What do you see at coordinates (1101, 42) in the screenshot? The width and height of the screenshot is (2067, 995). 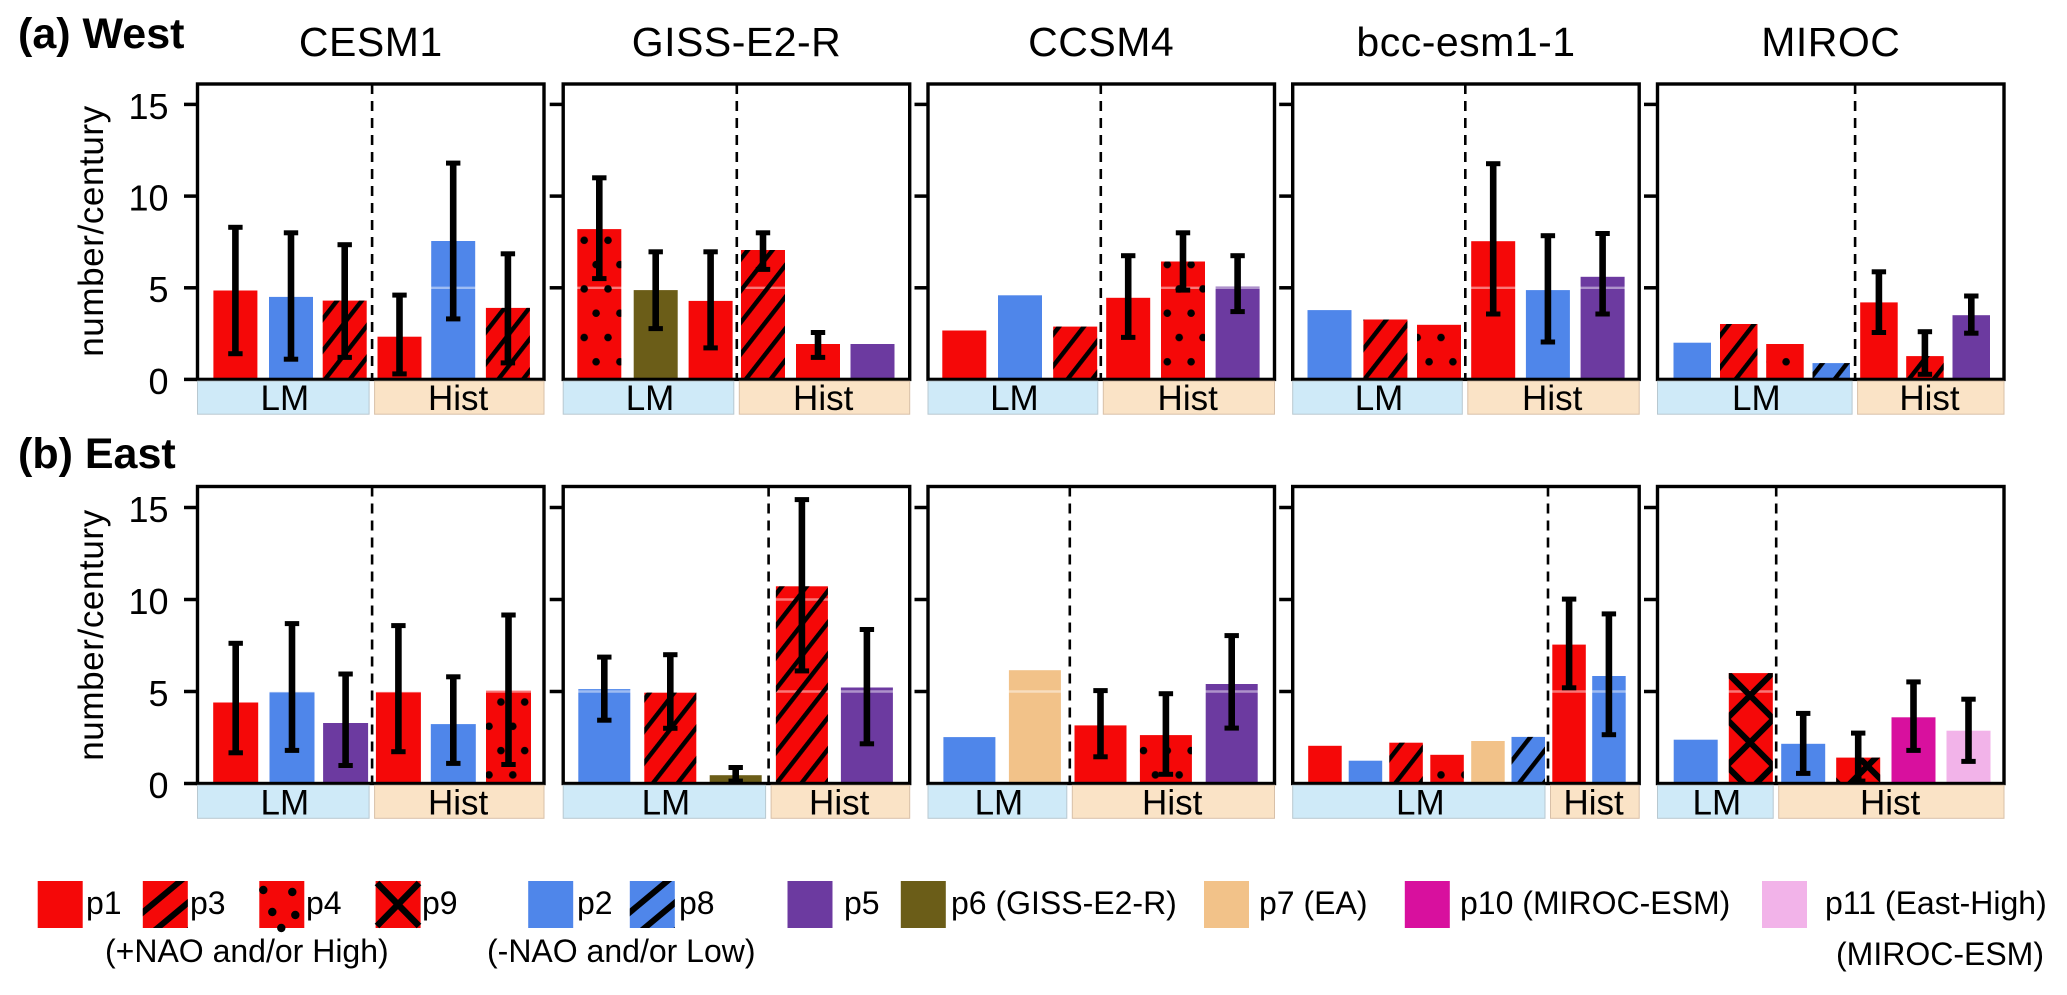 I see `svg-text: CCSM4` at bounding box center [1101, 42].